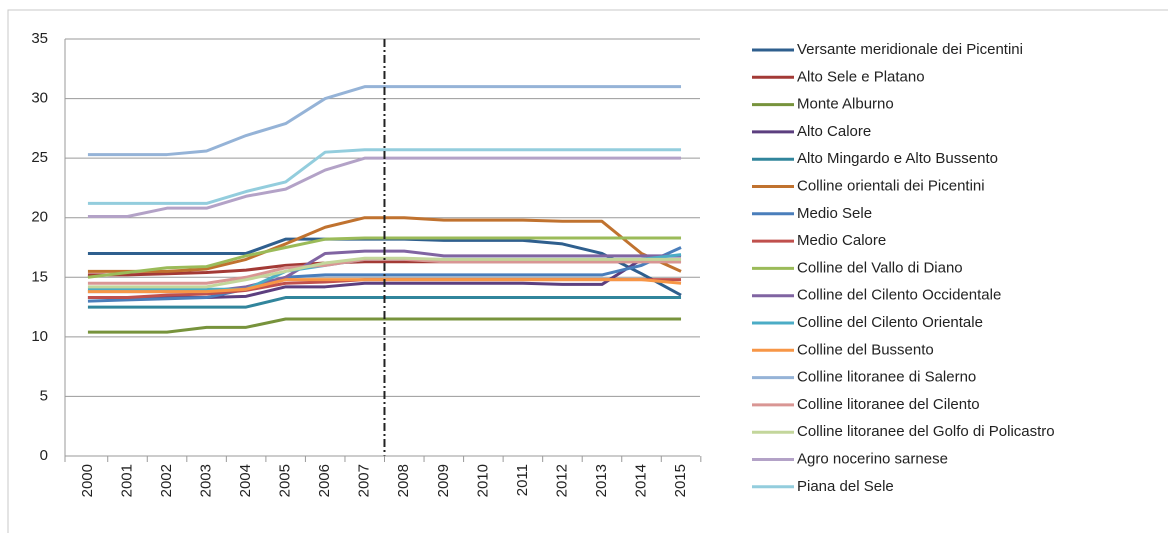 The width and height of the screenshot is (1168, 533). Describe the element at coordinates (403, 480) in the screenshot. I see `x-tick-label: 2008` at that location.